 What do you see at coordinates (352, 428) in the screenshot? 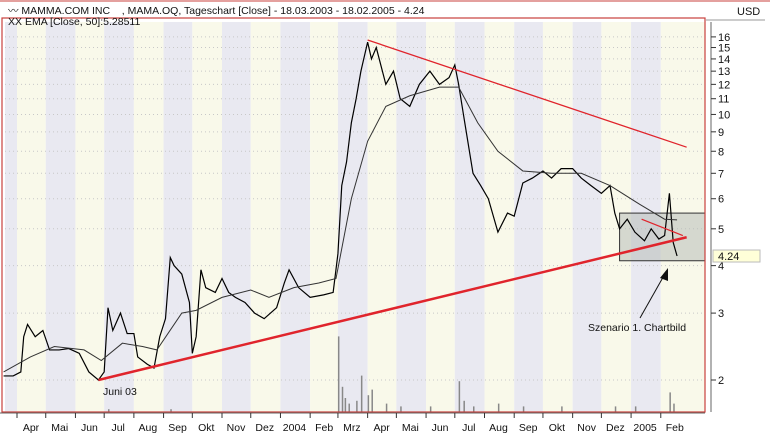
I see `x-tick-label: Mrz` at bounding box center [352, 428].